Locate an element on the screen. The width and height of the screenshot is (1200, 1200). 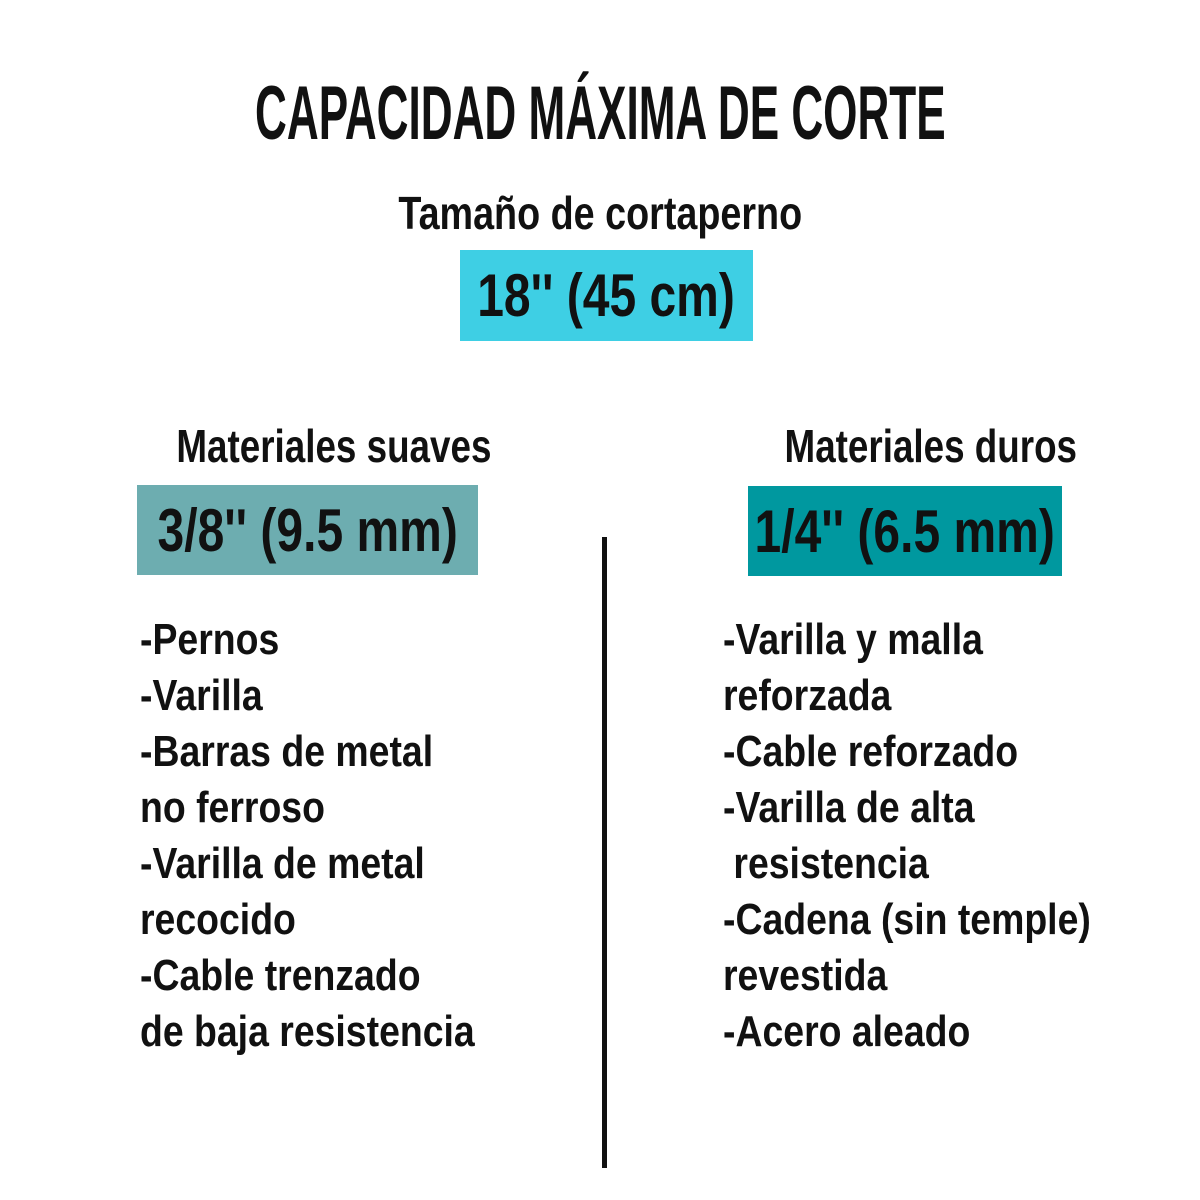
soft-materials-capacity-text: 3/8'' (9.5 mm) is located at coordinates (307, 530).